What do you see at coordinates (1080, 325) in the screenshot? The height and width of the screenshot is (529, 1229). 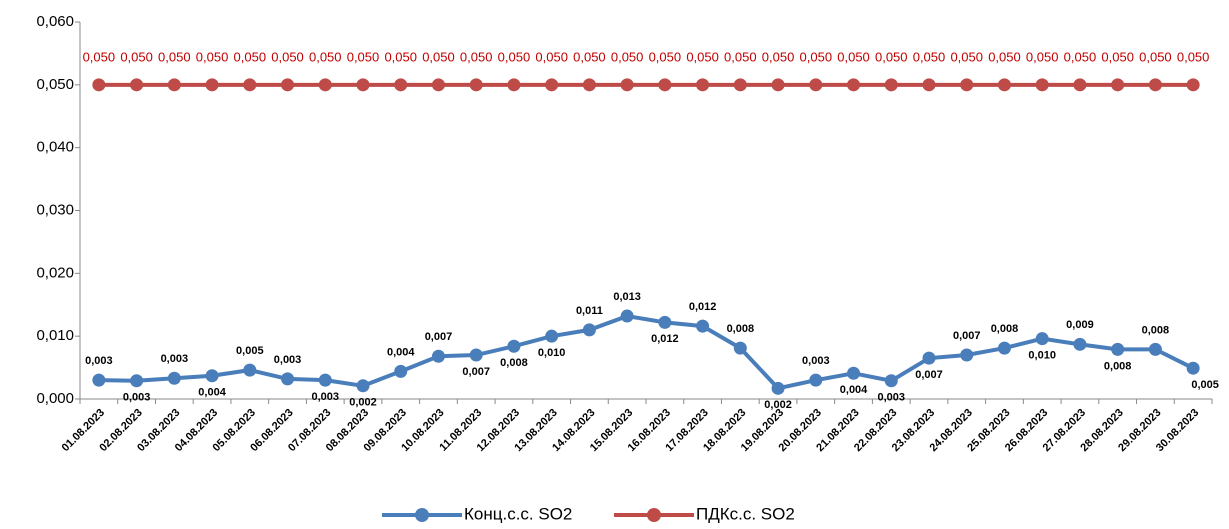 I see `data-label: 0,009` at bounding box center [1080, 325].